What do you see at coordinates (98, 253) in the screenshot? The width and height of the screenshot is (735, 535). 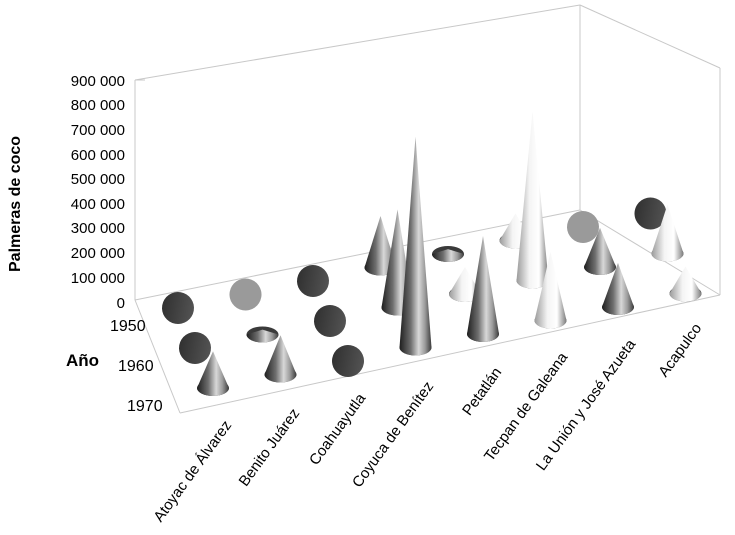 I see `y-tick-label: 200 000` at bounding box center [98, 253].